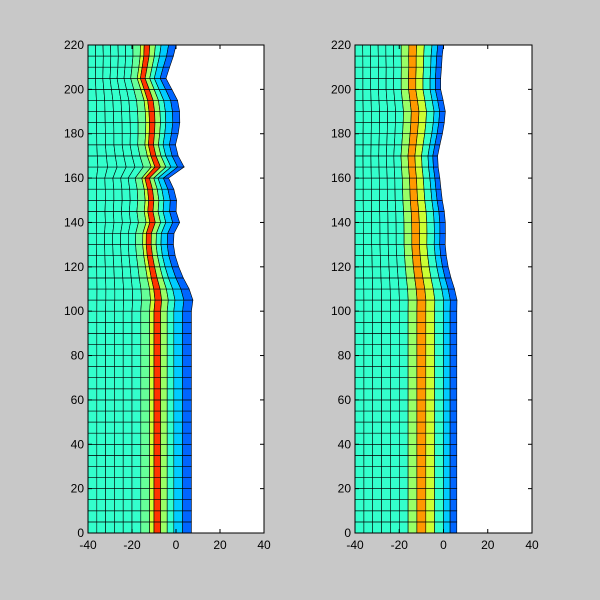 The height and width of the screenshot is (600, 600). I want to click on y-tick-label: 40, so click(78, 444).